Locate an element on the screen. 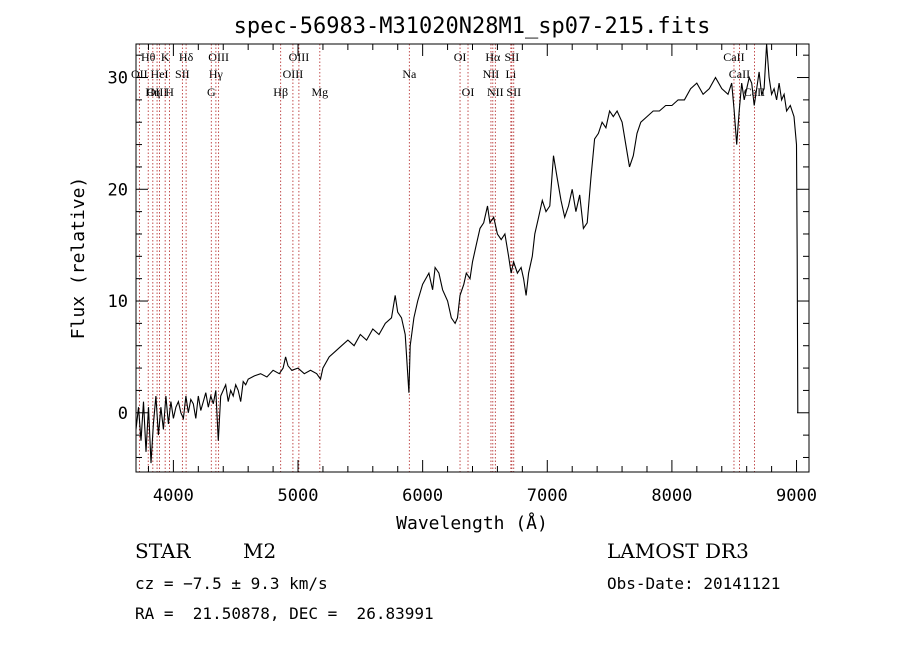 This screenshot has height=649, width=900. spectral-line-label: Hδ is located at coordinates (186, 57).